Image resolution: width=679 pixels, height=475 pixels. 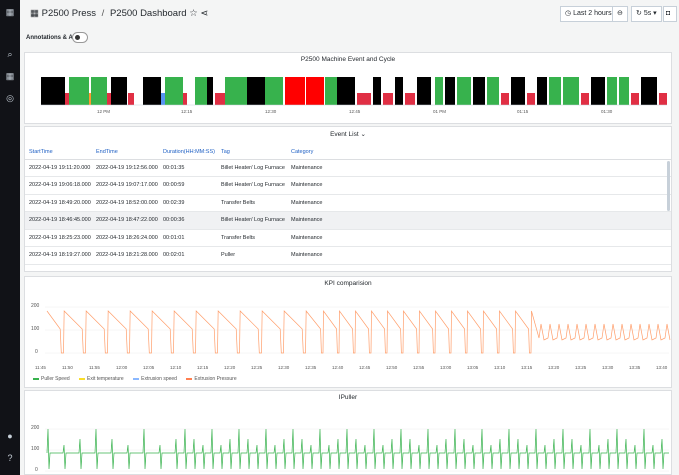 I want to click on x-tick: 12:45, so click(x=365, y=367).